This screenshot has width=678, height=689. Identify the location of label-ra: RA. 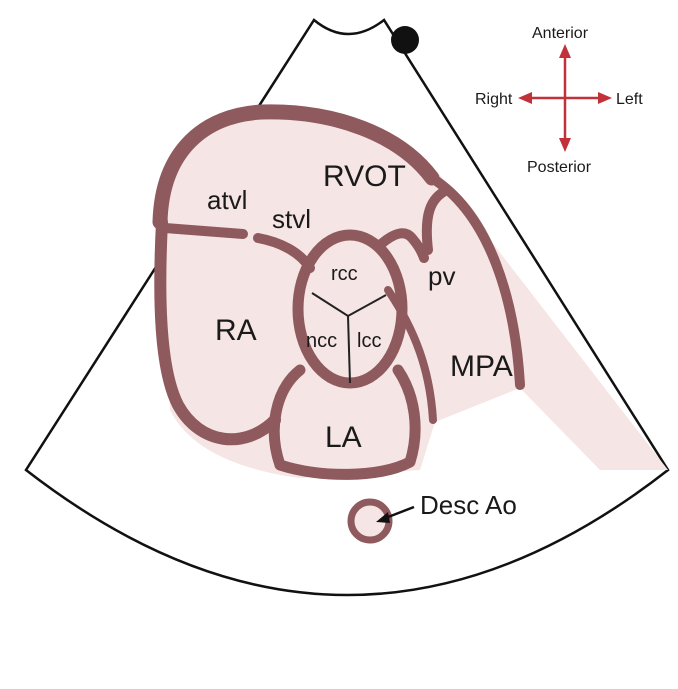
(236, 330).